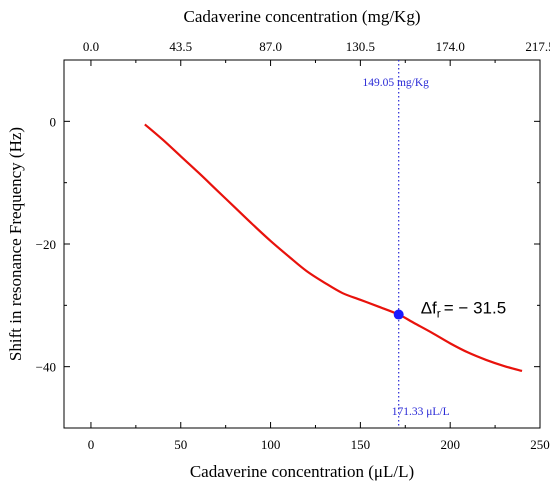  Describe the element at coordinates (450, 444) in the screenshot. I see `bottom-x-tick-label: 200` at that location.